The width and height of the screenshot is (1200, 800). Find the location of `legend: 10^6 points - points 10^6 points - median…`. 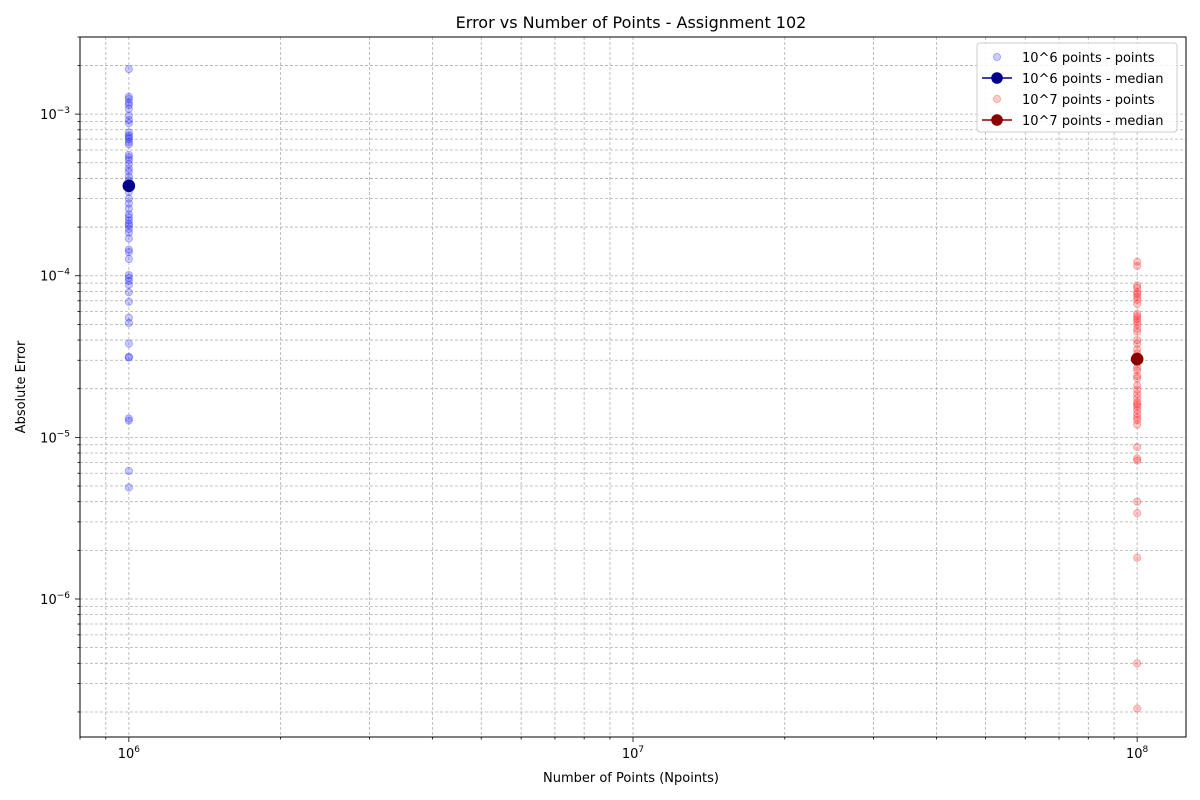

legend: 10^6 points - points 10^6 points - median… is located at coordinates (1077, 87).